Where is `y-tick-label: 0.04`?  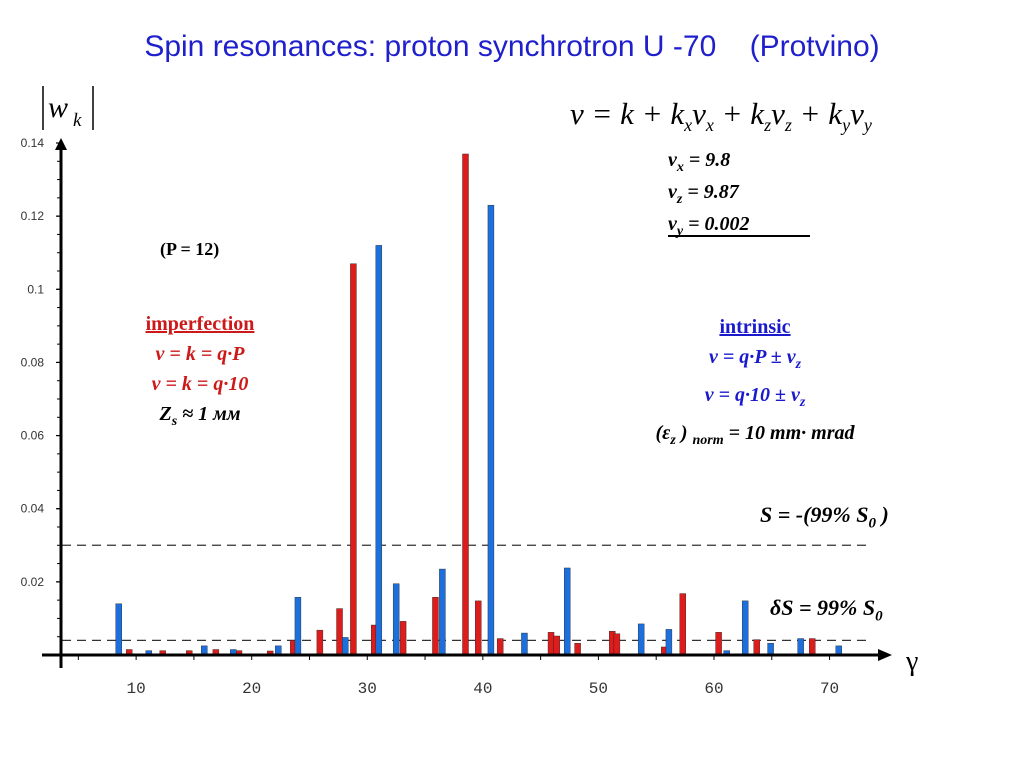 y-tick-label: 0.04 is located at coordinates (33, 509).